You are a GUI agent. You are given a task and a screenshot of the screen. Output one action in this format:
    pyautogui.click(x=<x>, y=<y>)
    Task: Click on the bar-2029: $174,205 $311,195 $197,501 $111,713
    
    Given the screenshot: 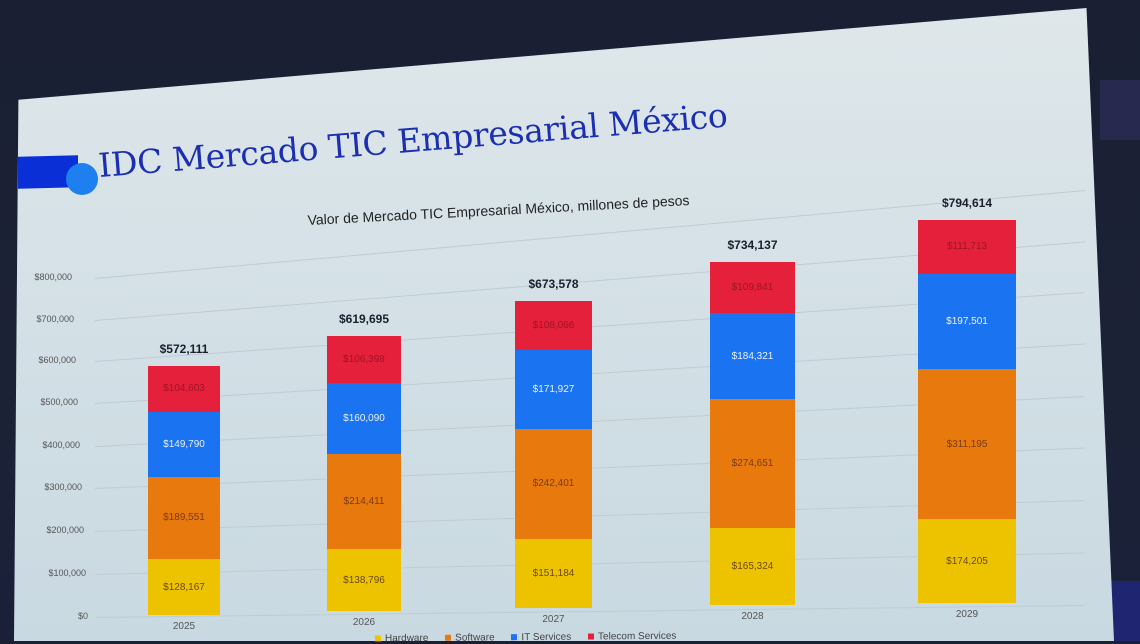 What is the action you would take?
    pyautogui.click(x=967, y=411)
    